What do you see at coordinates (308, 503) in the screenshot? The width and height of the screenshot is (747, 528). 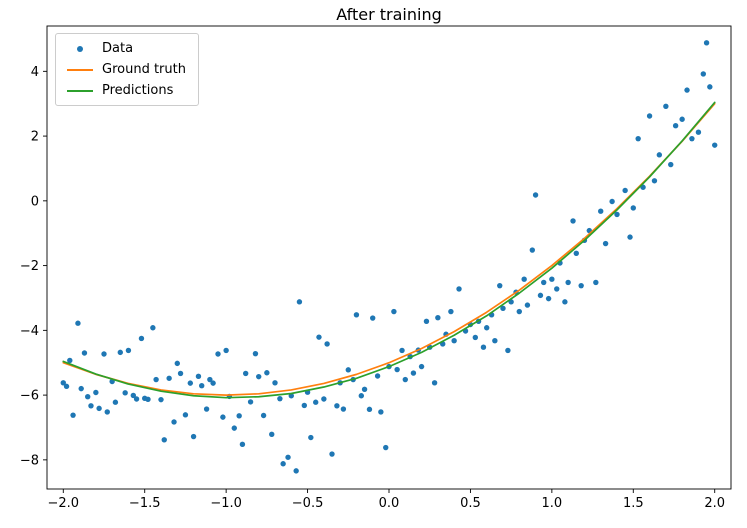 I see `x-tick-label: −0.5` at bounding box center [308, 503].